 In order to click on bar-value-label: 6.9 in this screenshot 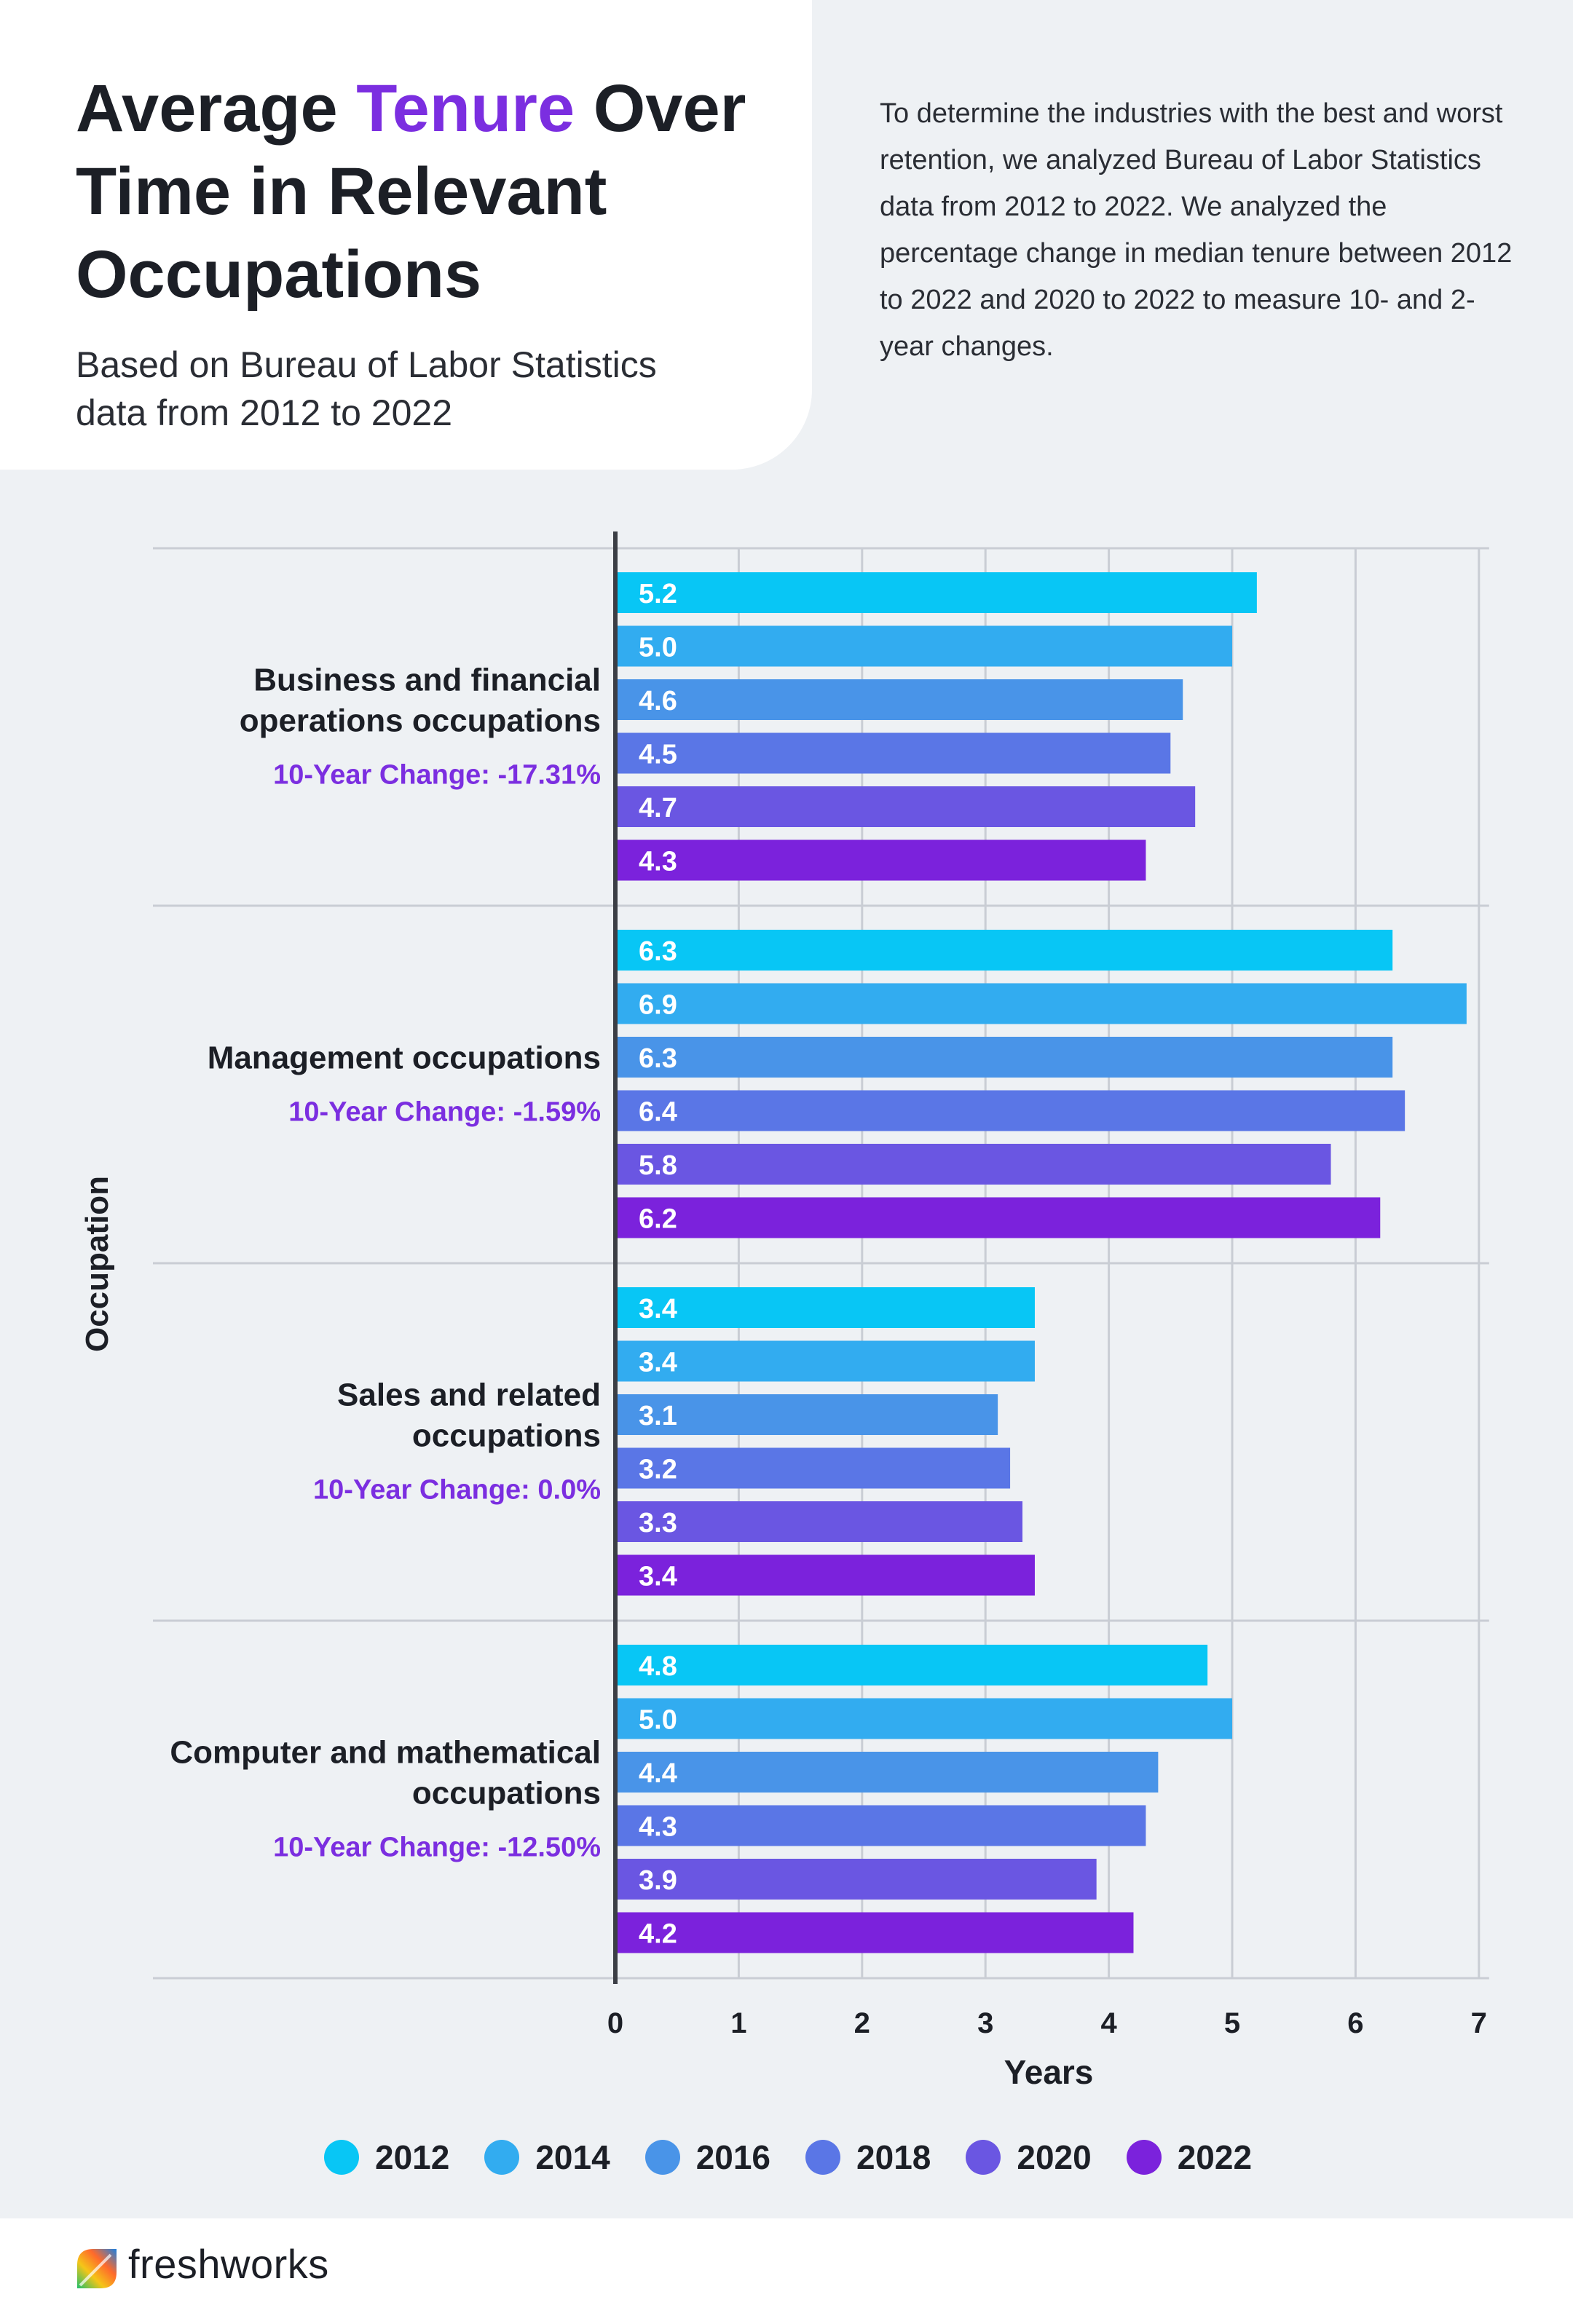, I will do `click(658, 1006)`.